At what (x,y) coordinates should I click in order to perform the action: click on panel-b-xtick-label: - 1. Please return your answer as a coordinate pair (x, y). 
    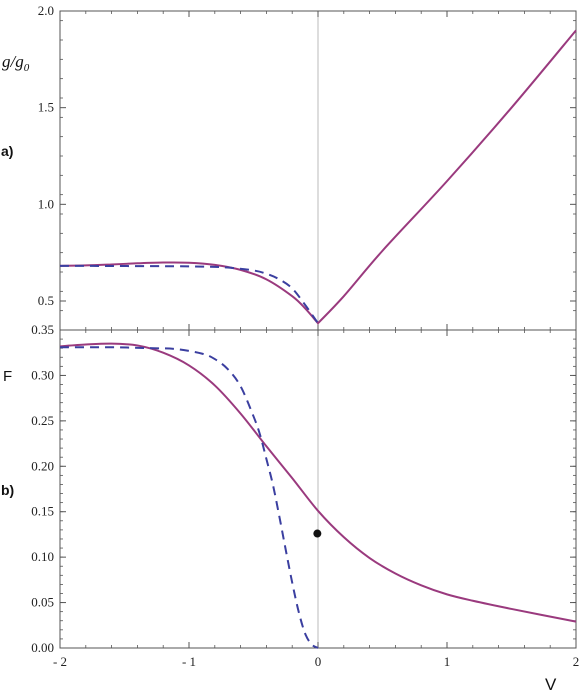
    Looking at the image, I should click on (189, 661).